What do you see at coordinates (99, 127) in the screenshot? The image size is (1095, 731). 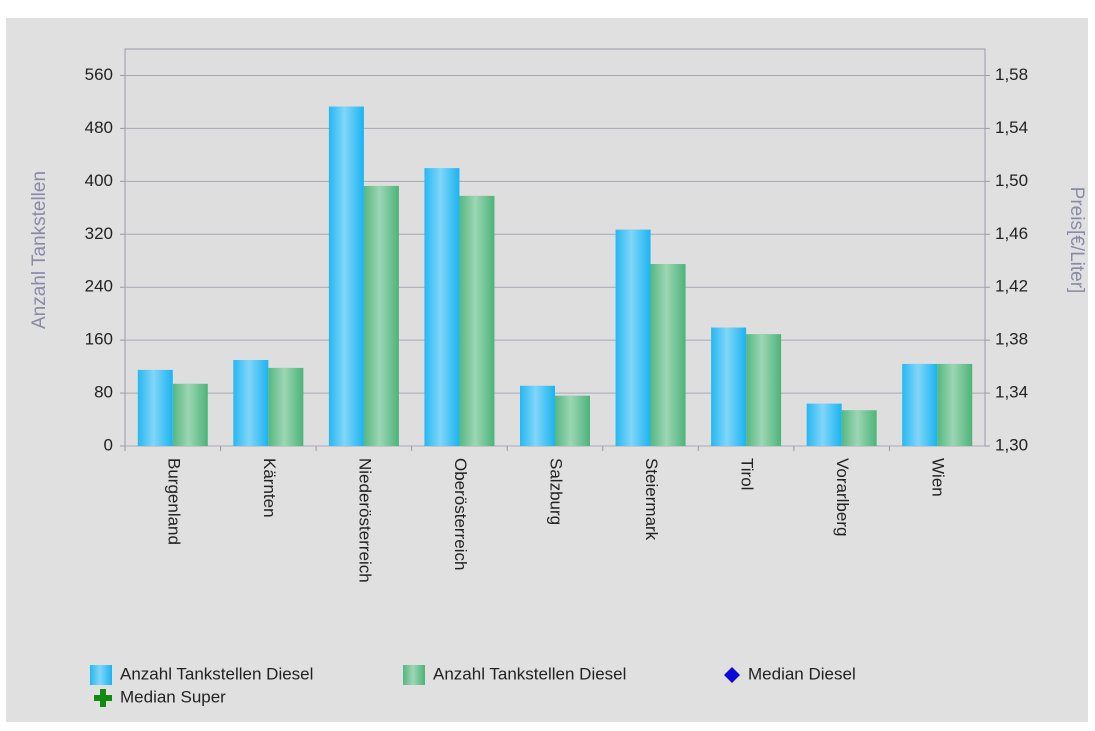 I see `y-tick-label: 480` at bounding box center [99, 127].